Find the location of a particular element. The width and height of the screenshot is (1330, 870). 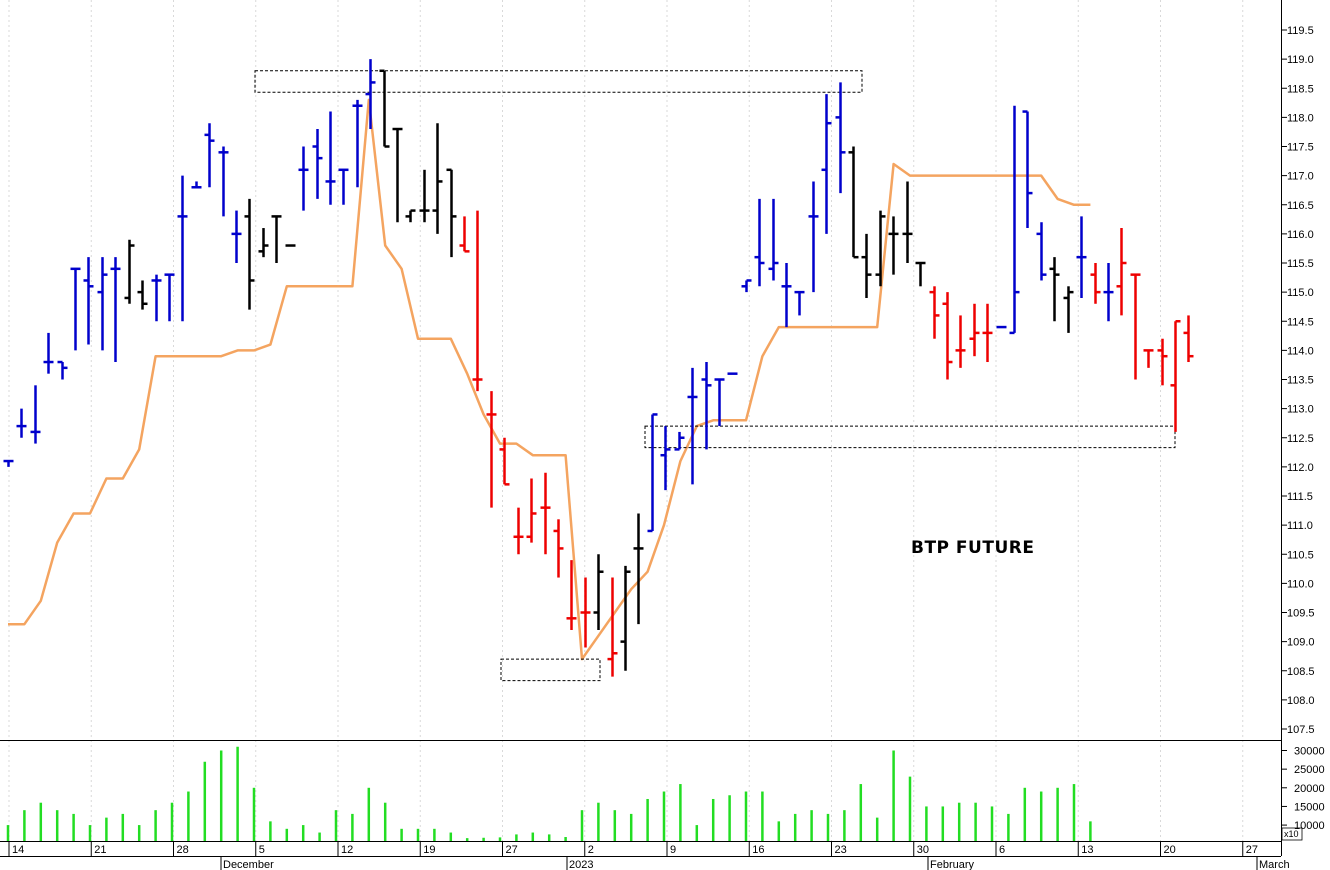

price-tick-label: 111.0 is located at coordinates (1300, 526).